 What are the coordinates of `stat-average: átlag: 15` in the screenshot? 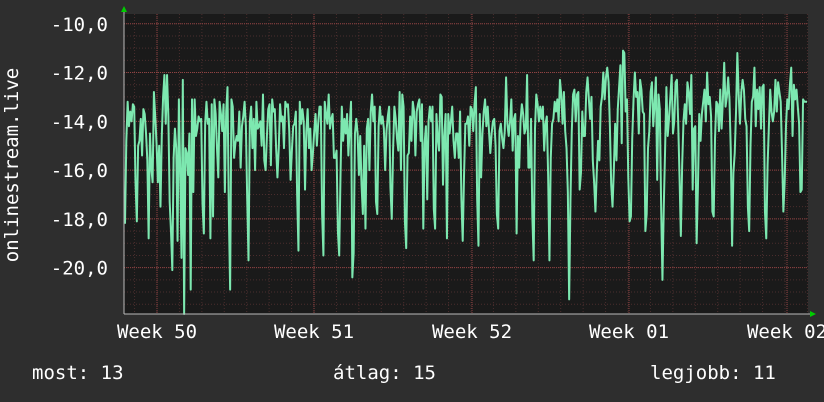 It's located at (384, 373).